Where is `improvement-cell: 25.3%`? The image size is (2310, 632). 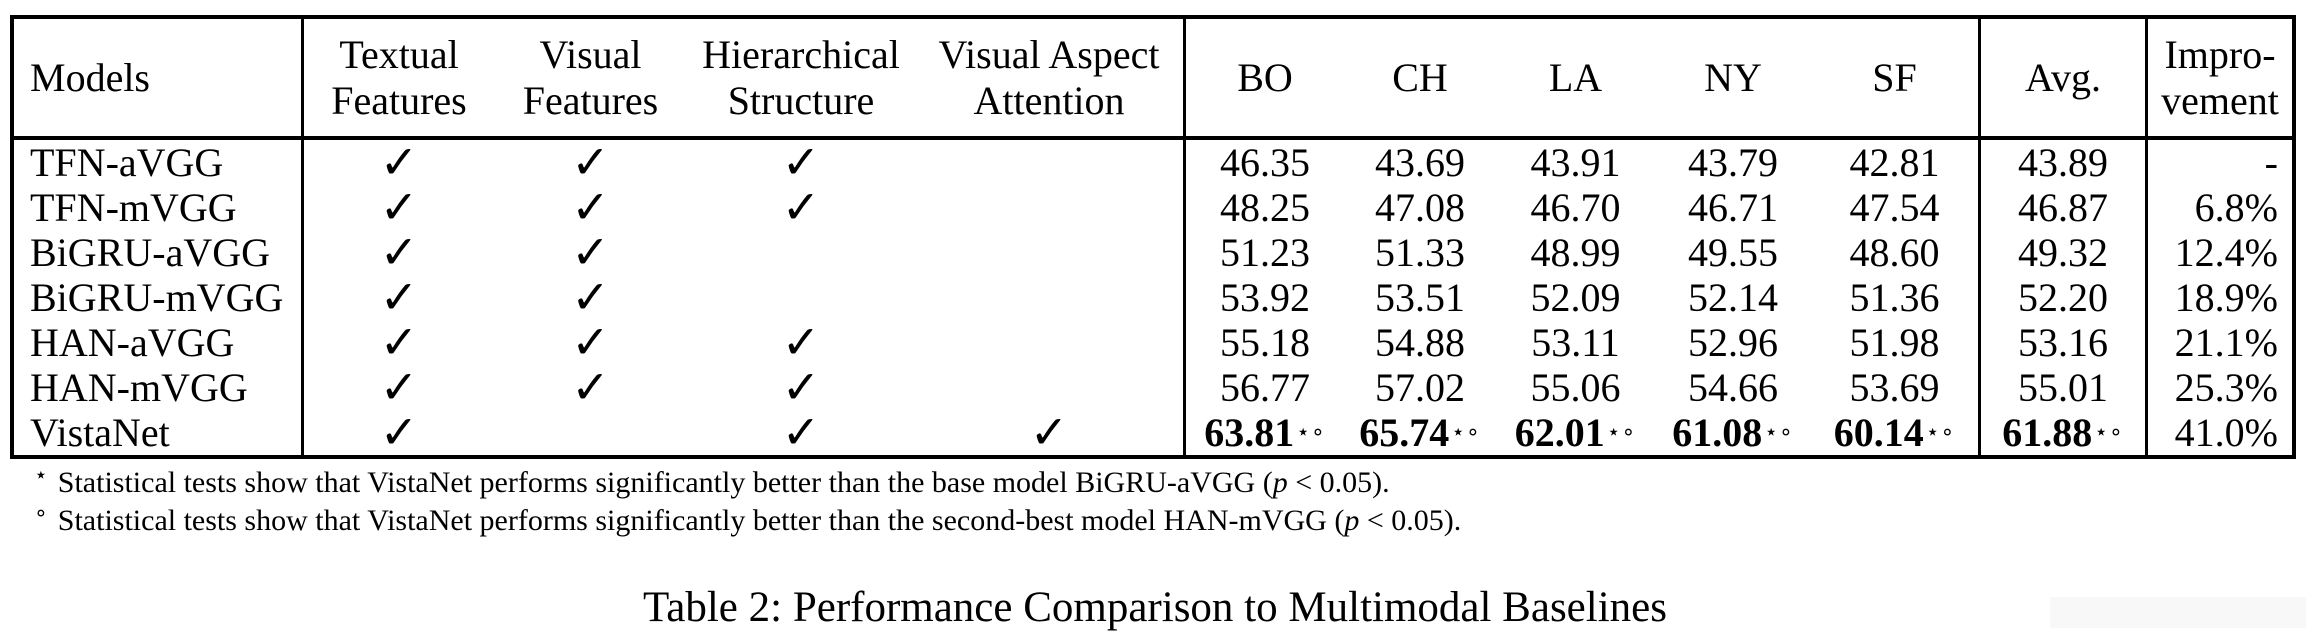 improvement-cell: 25.3% is located at coordinates (2226, 387).